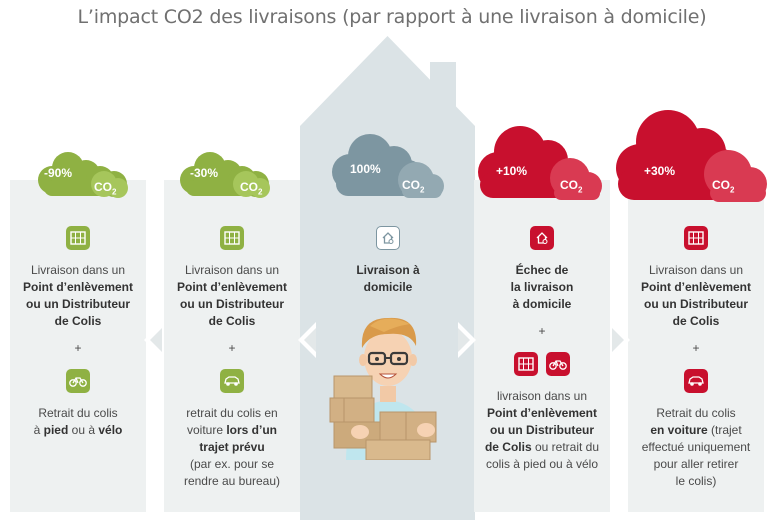 The width and height of the screenshot is (784, 520). Describe the element at coordinates (696, 481) in the screenshot. I see `card-text-line: le colis)` at that location.